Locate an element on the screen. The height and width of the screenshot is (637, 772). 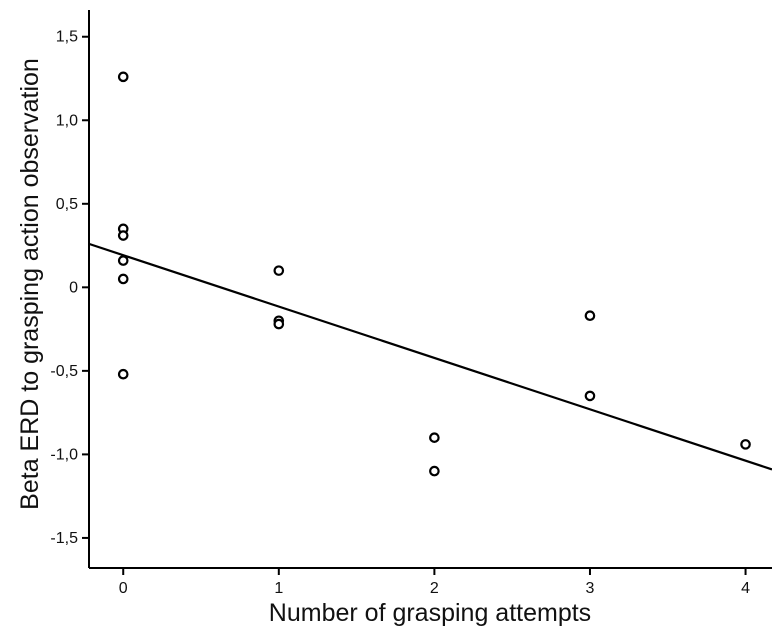
y-axis-title: Beta ERD to grasping action observation is located at coordinates (30, 284).